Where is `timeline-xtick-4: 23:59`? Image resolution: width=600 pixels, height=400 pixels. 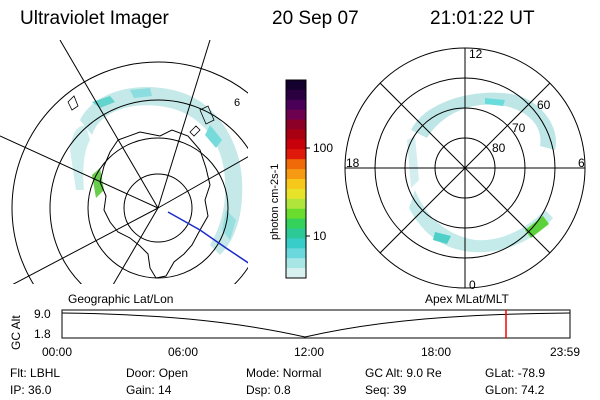
timeline-xtick-4: 23:59 is located at coordinates (565, 352).